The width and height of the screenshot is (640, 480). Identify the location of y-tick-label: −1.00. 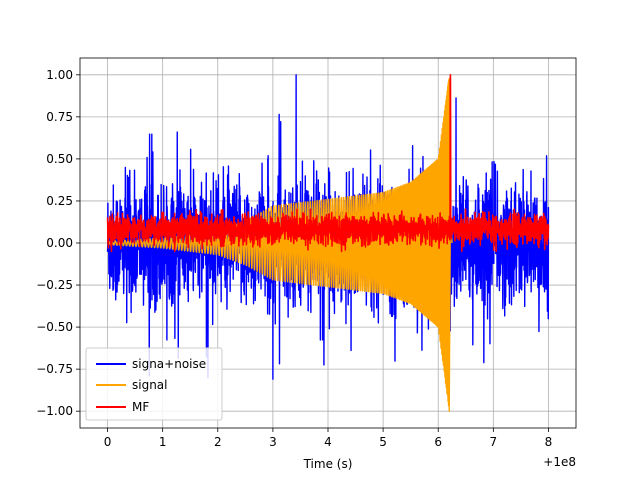
(54, 411).